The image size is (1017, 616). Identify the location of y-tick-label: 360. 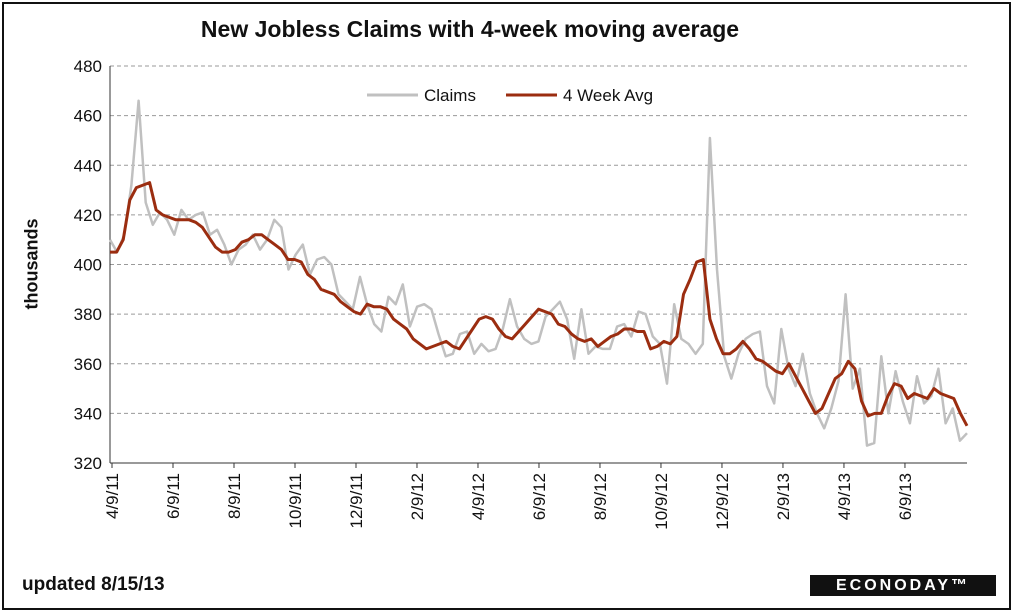
(88, 364).